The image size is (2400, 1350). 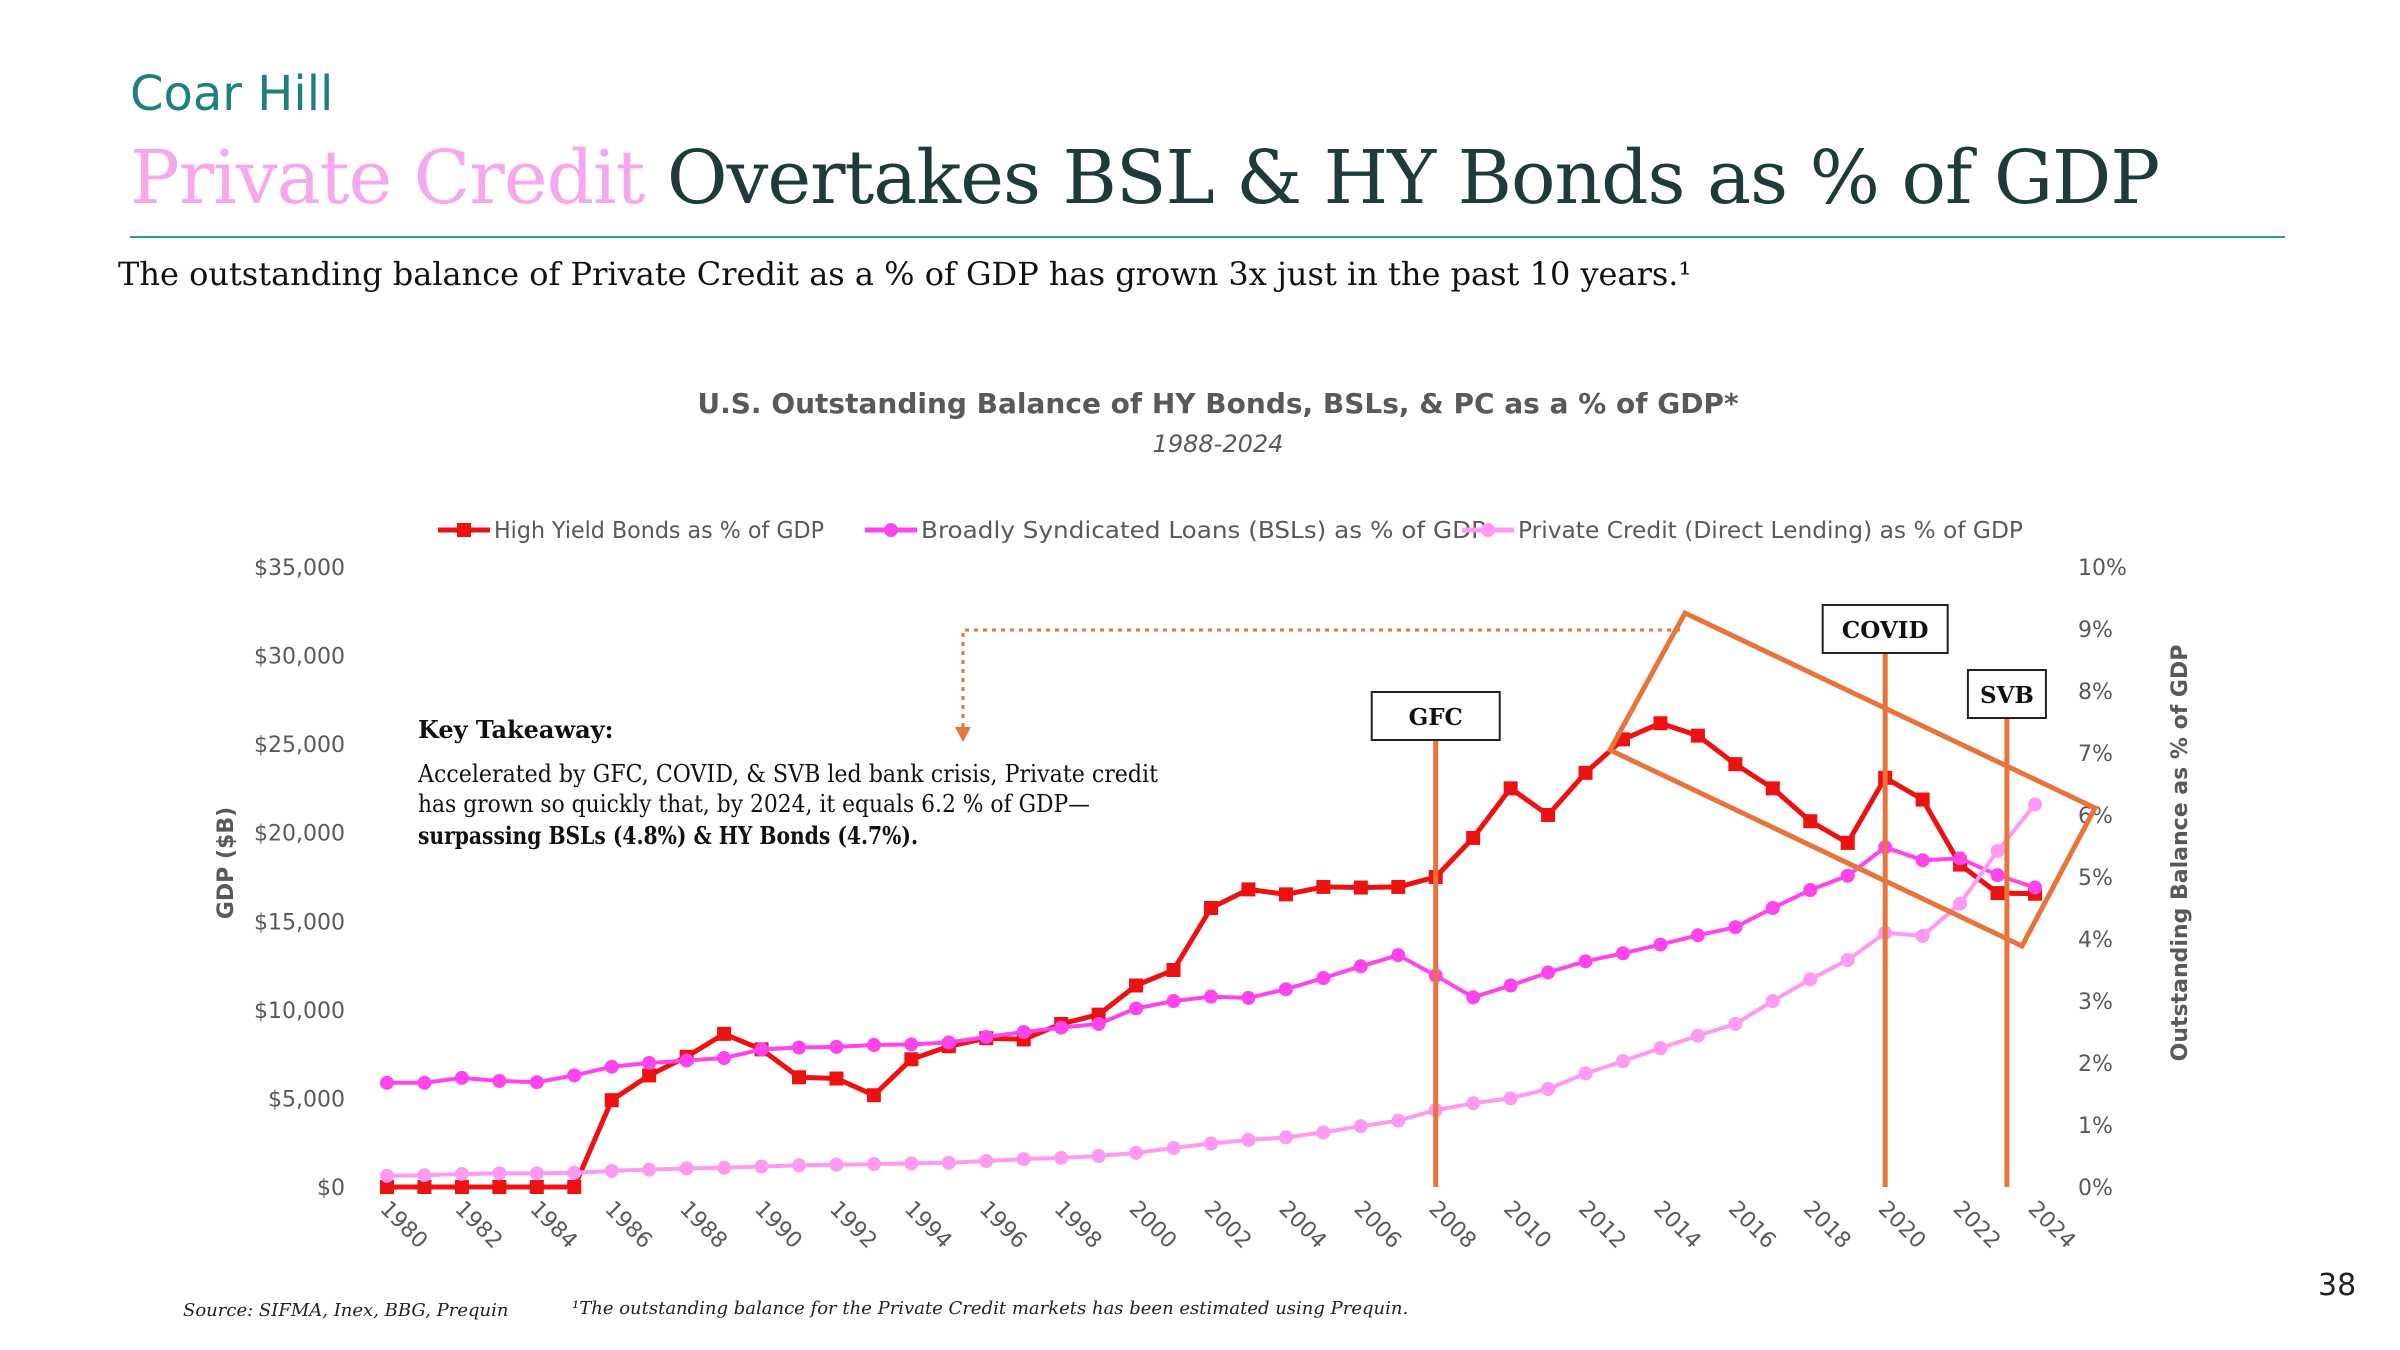 I want to click on y-left-tick-label: $20,000, so click(x=299, y=834).